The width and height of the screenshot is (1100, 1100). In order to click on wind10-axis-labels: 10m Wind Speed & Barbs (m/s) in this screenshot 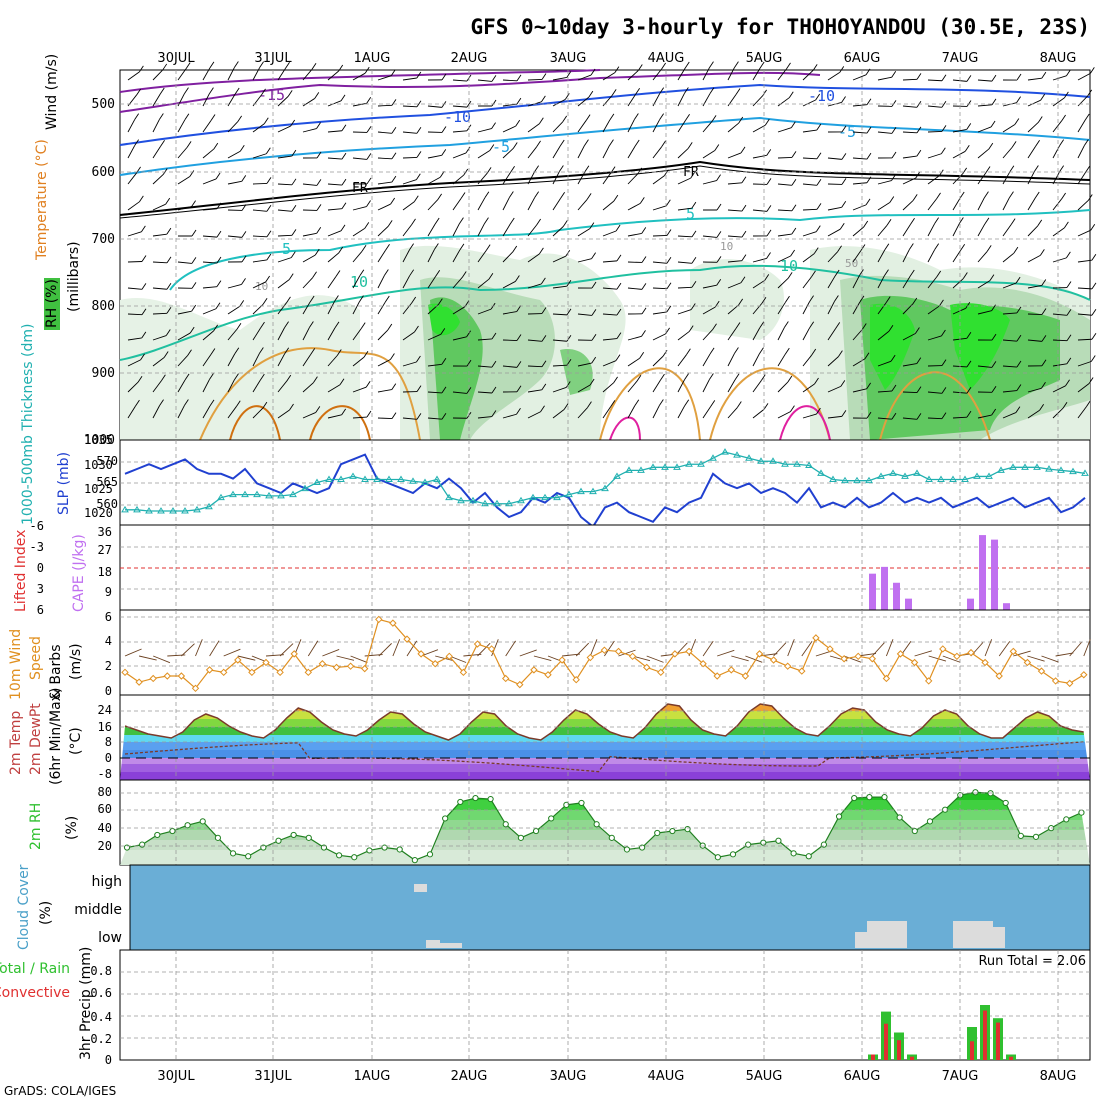, I will do `click(46, 664)`.